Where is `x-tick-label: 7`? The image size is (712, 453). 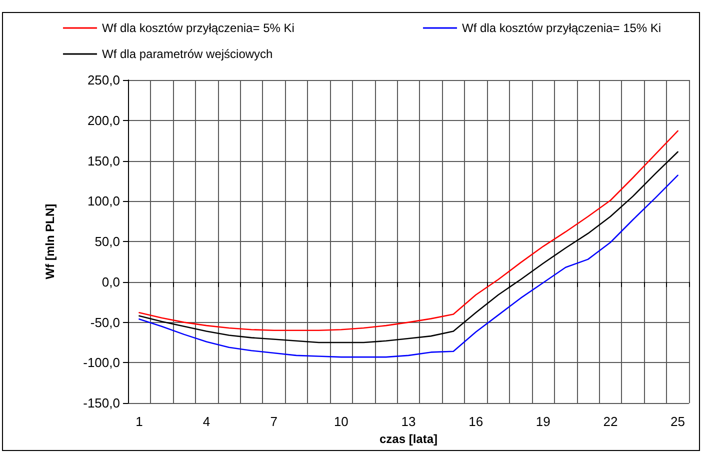
x-tick-label: 7 is located at coordinates (274, 422).